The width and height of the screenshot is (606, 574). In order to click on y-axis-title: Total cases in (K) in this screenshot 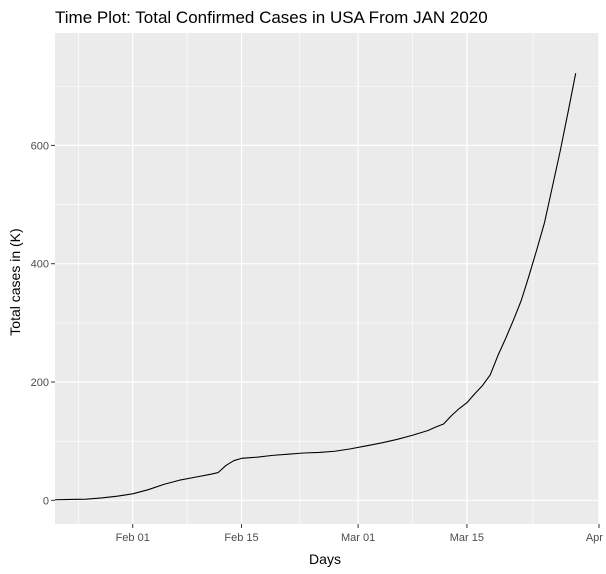, I will do `click(15, 281)`.